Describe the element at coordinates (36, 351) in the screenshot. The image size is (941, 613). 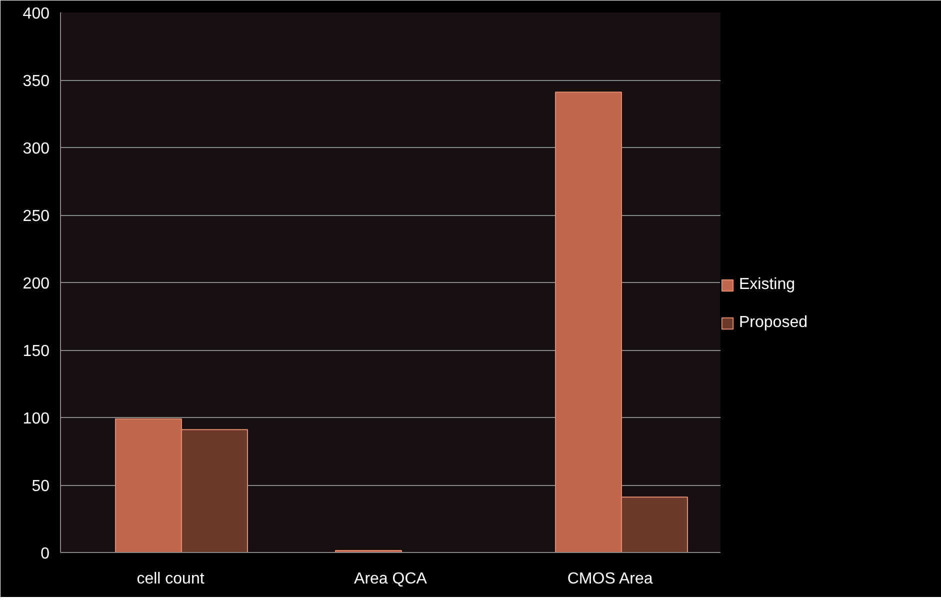
I see `y-tick-label: 150` at that location.